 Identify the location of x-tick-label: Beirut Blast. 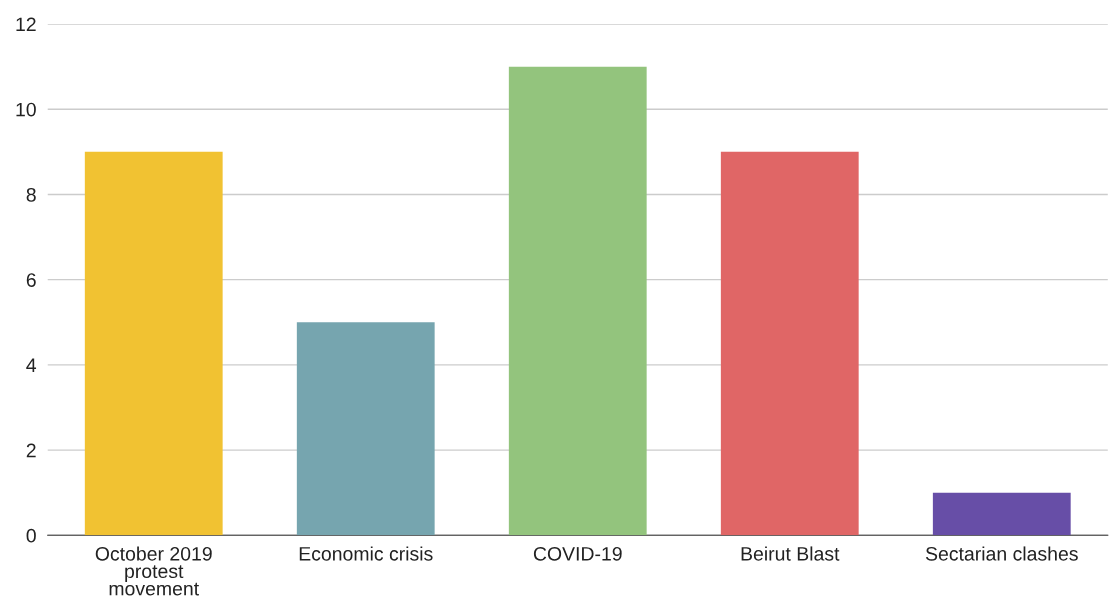
(790, 553).